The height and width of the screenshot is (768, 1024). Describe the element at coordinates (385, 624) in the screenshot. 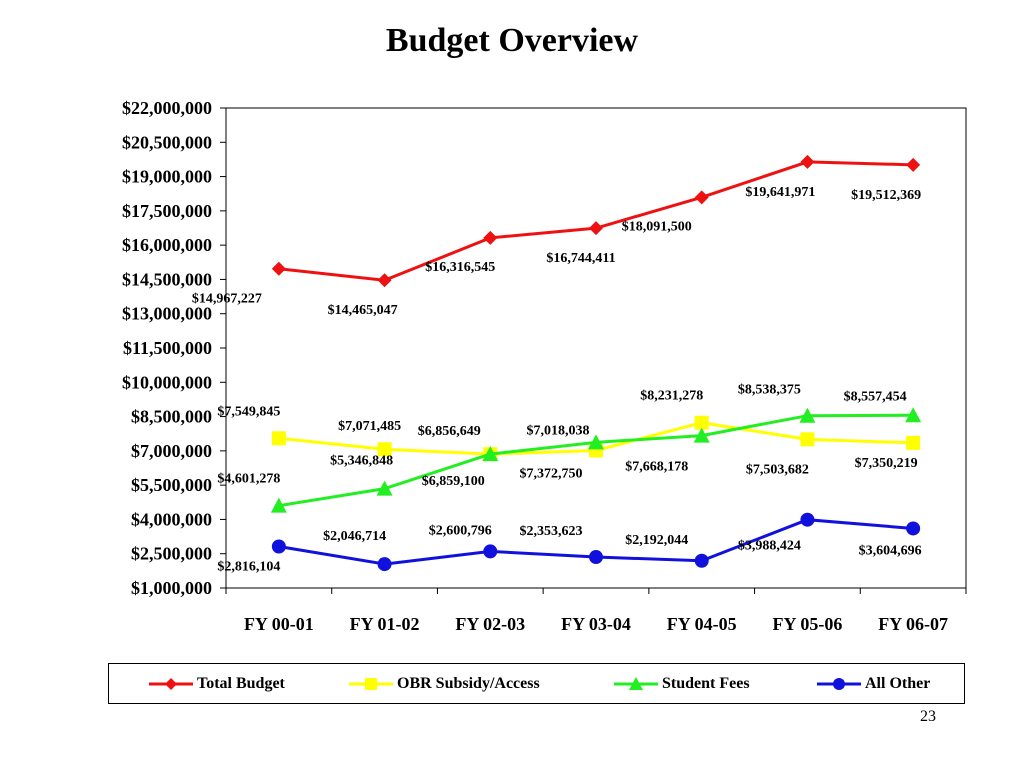

I see `x-tick-label: FY 01-02` at that location.